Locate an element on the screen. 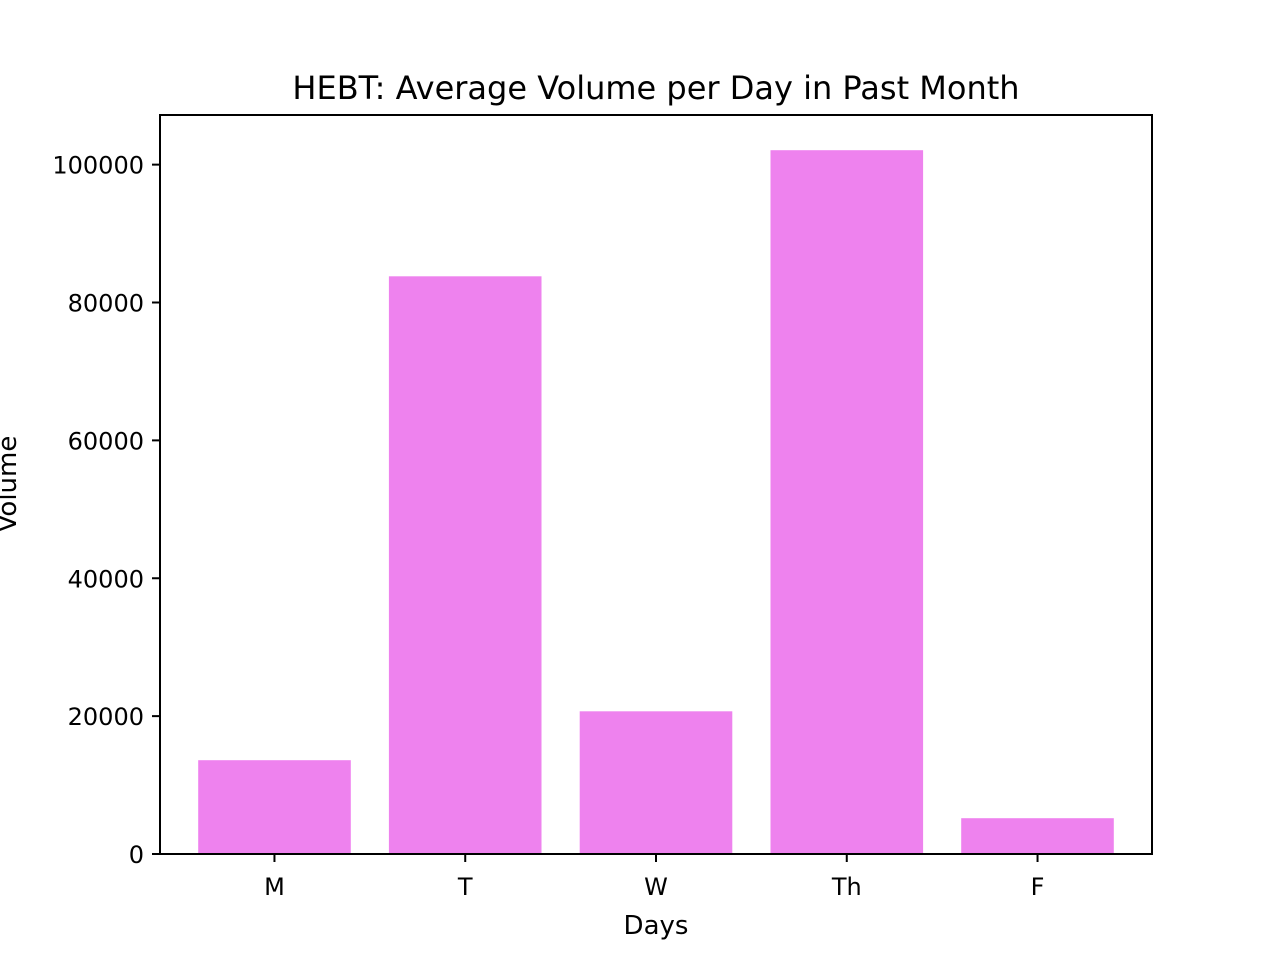  y-tick-label: 20000 is located at coordinates (106, 717).